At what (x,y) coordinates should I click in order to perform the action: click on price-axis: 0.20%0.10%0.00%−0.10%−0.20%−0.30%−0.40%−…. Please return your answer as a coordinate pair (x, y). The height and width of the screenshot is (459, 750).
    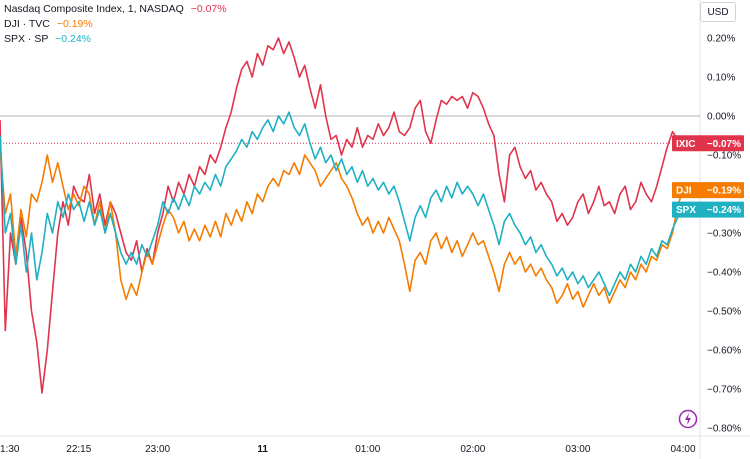
    Looking at the image, I should click on (724, 234).